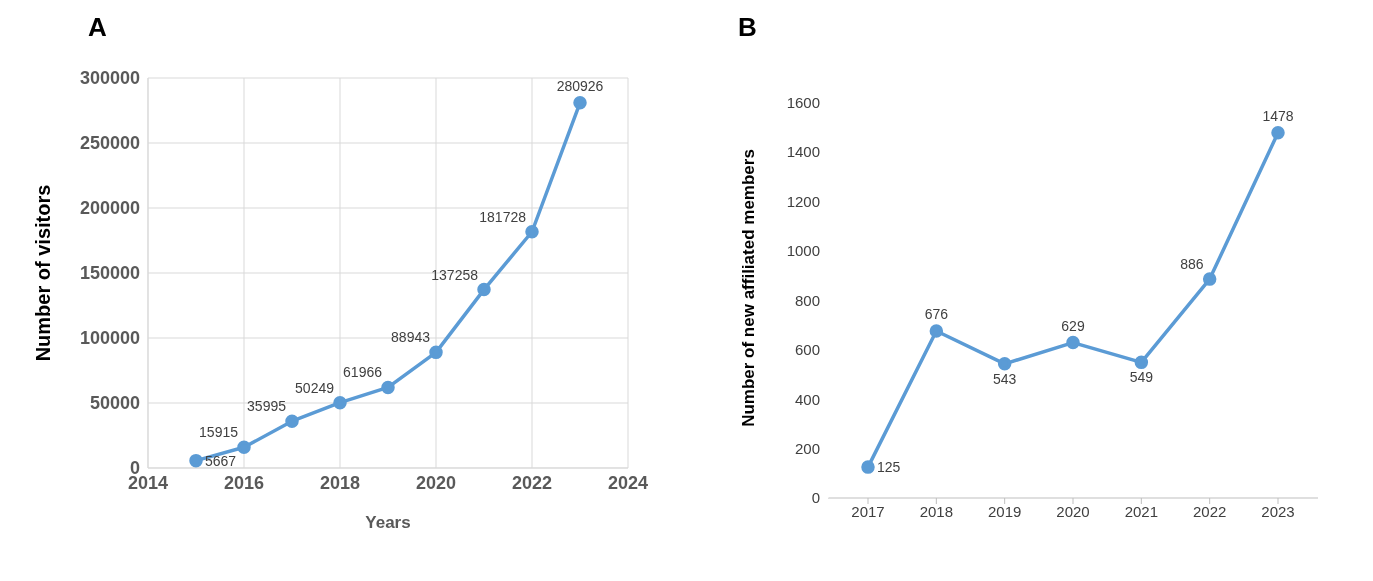 This screenshot has height=581, width=1373. I want to click on x-tick-label: 2024, so click(628, 482).